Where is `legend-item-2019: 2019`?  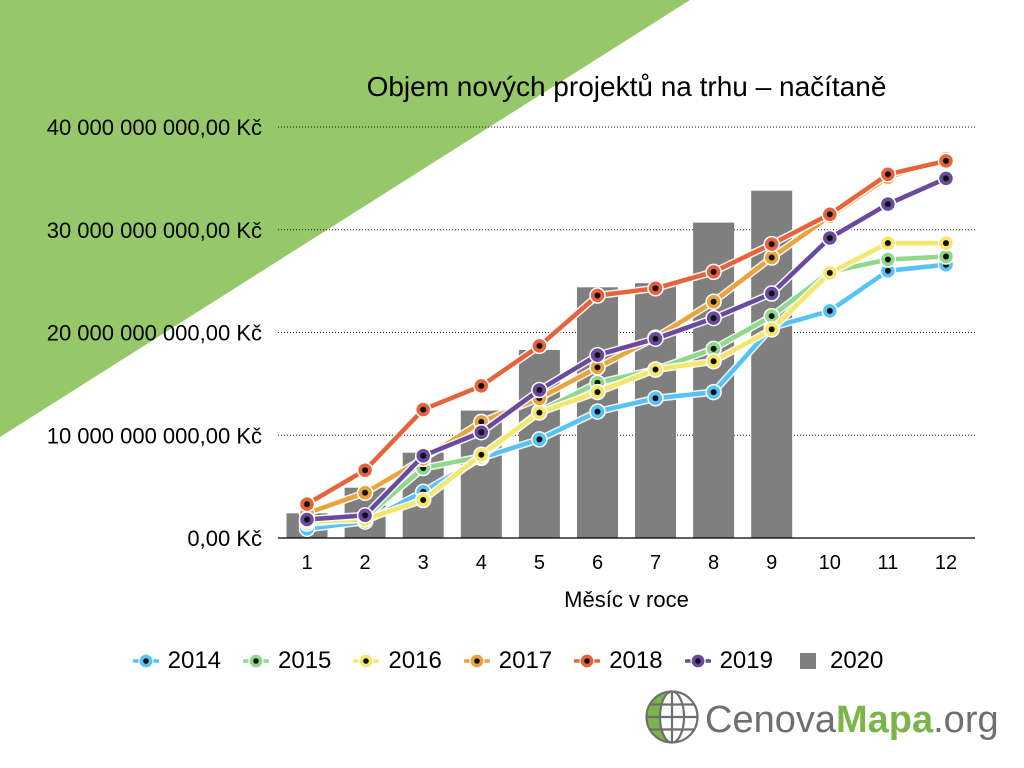
legend-item-2019: 2019 is located at coordinates (728, 661).